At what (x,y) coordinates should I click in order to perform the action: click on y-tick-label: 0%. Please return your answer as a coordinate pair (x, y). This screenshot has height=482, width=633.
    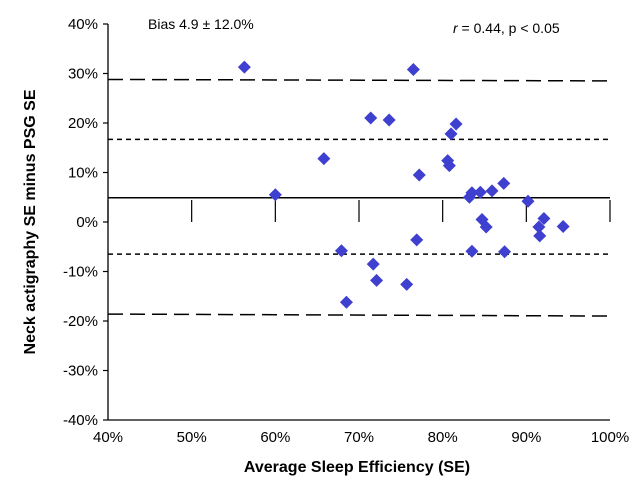
    Looking at the image, I should click on (87, 222).